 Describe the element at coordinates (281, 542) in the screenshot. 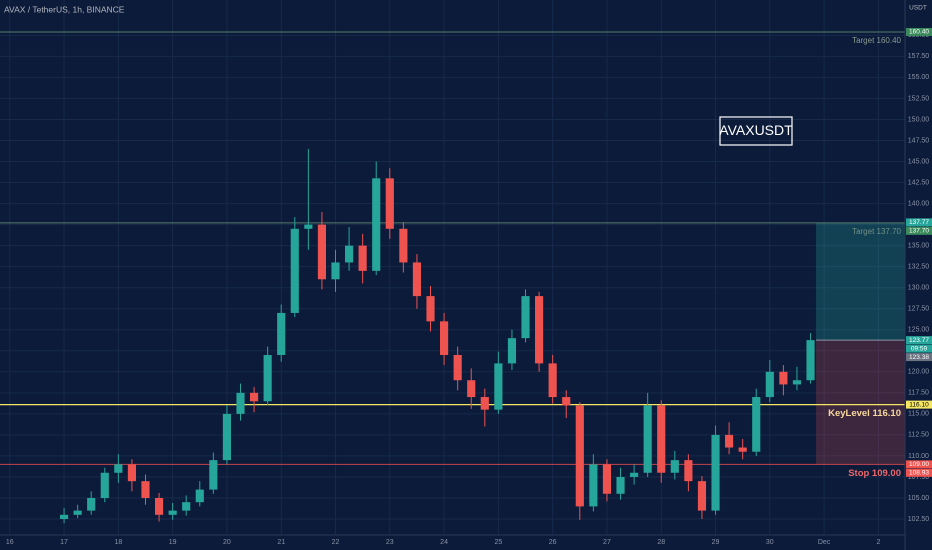

I see `x-tick-label: 21` at that location.